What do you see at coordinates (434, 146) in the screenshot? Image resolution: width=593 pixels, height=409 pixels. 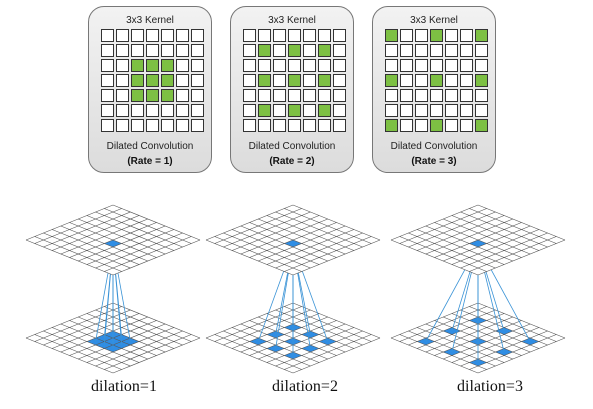 I see `kernel-caption: Dilated Convolution` at bounding box center [434, 146].